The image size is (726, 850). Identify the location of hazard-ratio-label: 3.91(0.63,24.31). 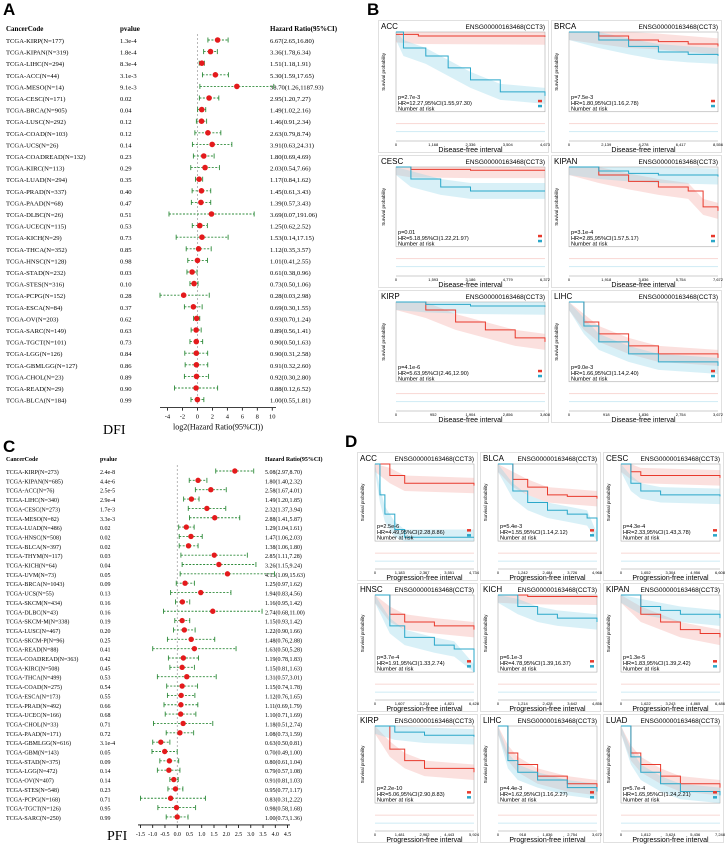
(292, 145).